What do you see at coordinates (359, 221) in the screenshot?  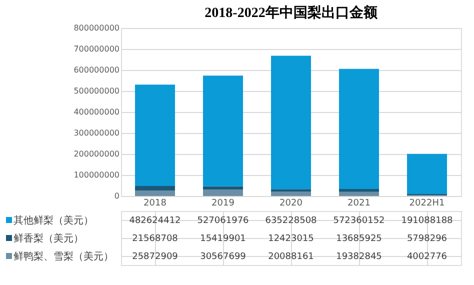 I see `data-label: 572360152` at bounding box center [359, 221].